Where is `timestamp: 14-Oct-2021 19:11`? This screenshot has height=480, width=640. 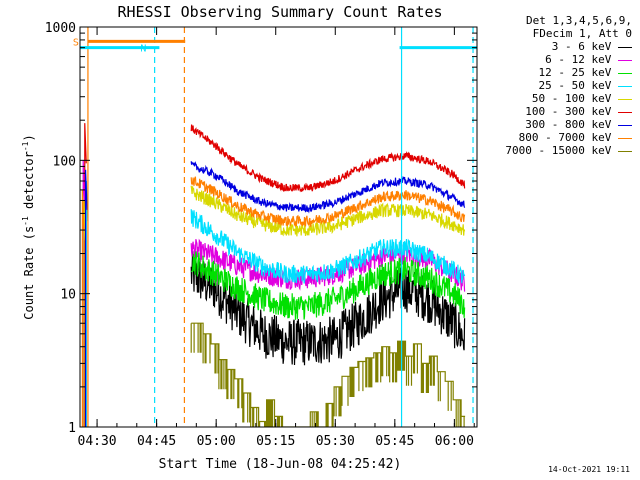
timestamp: 14-Oct-2021 19:11 is located at coordinates (589, 469).